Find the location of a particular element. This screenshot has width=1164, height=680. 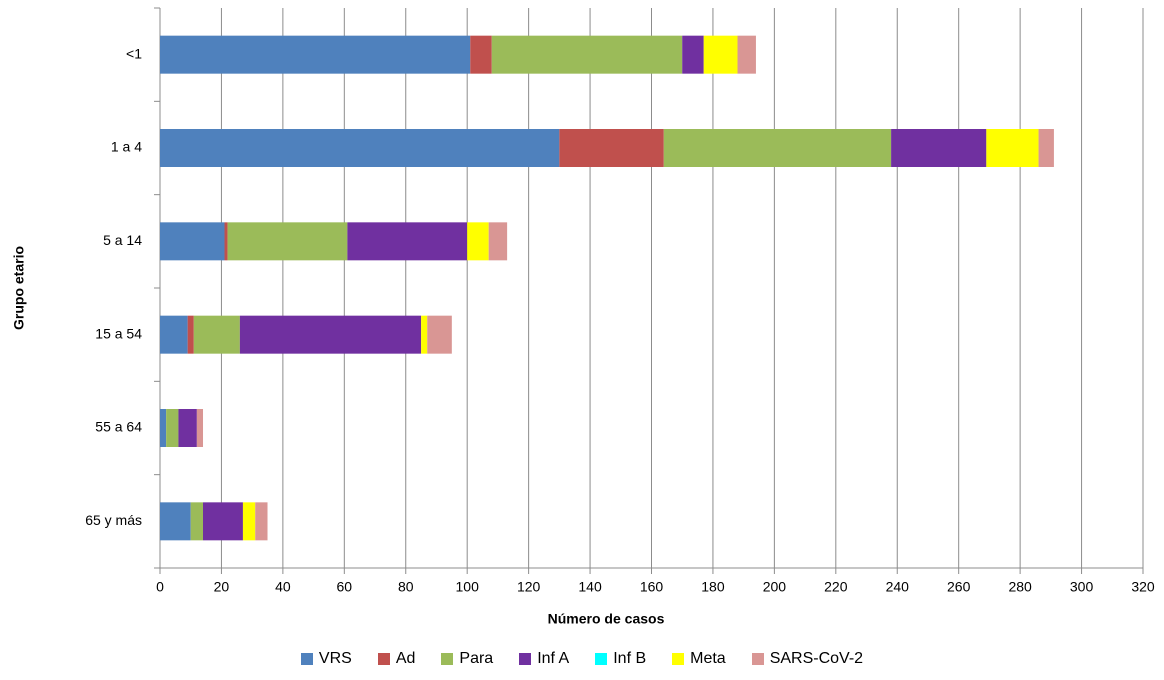

y-tick-label: 15 a 54 is located at coordinates (118, 333).